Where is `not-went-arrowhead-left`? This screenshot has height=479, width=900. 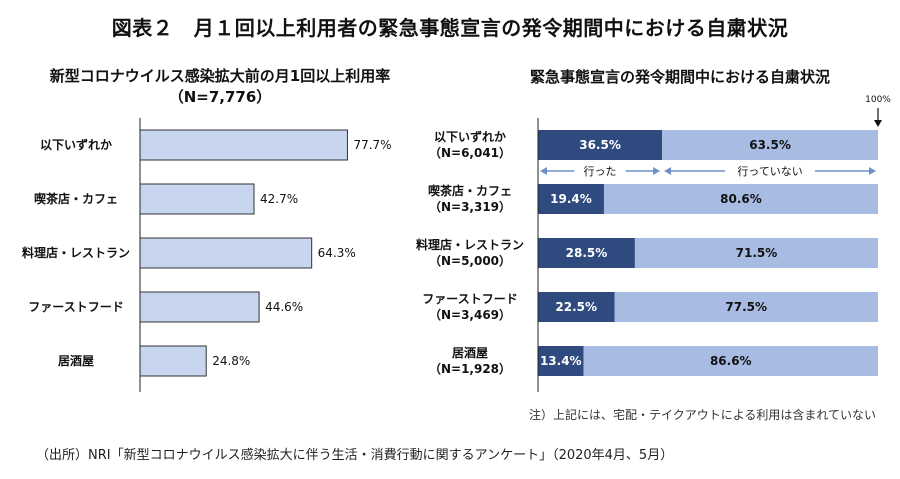
not-went-arrowhead-left is located at coordinates (668, 171).